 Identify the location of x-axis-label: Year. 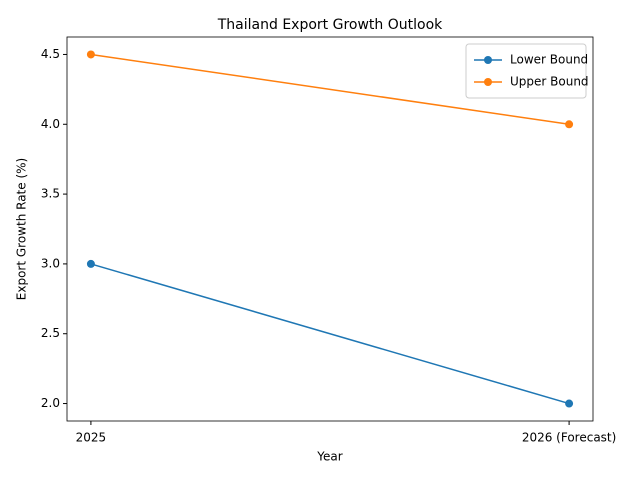
(329, 457).